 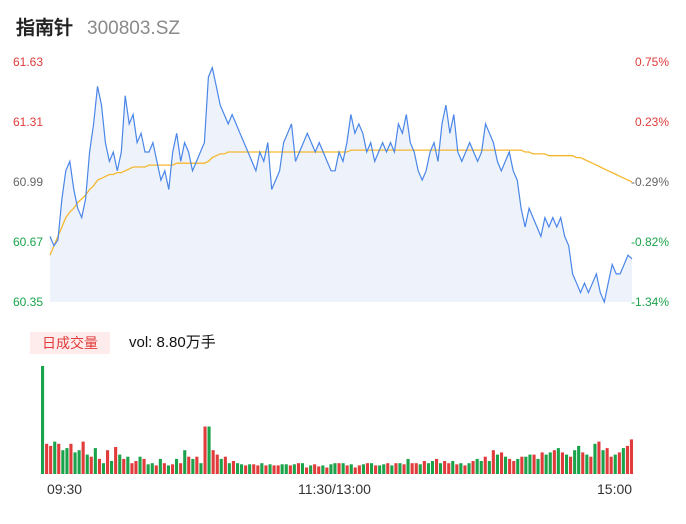 What do you see at coordinates (615, 489) in the screenshot?
I see `time-label-close: 15:00` at bounding box center [615, 489].